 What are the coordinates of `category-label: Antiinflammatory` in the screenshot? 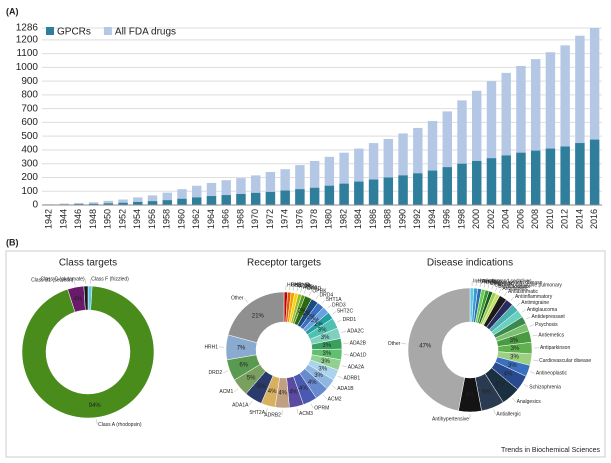 It's located at (534, 297).